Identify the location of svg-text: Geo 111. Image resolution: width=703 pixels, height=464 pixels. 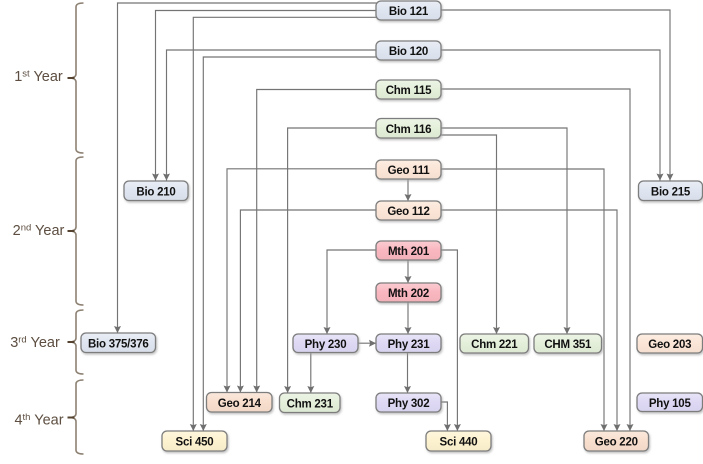
(409, 171).